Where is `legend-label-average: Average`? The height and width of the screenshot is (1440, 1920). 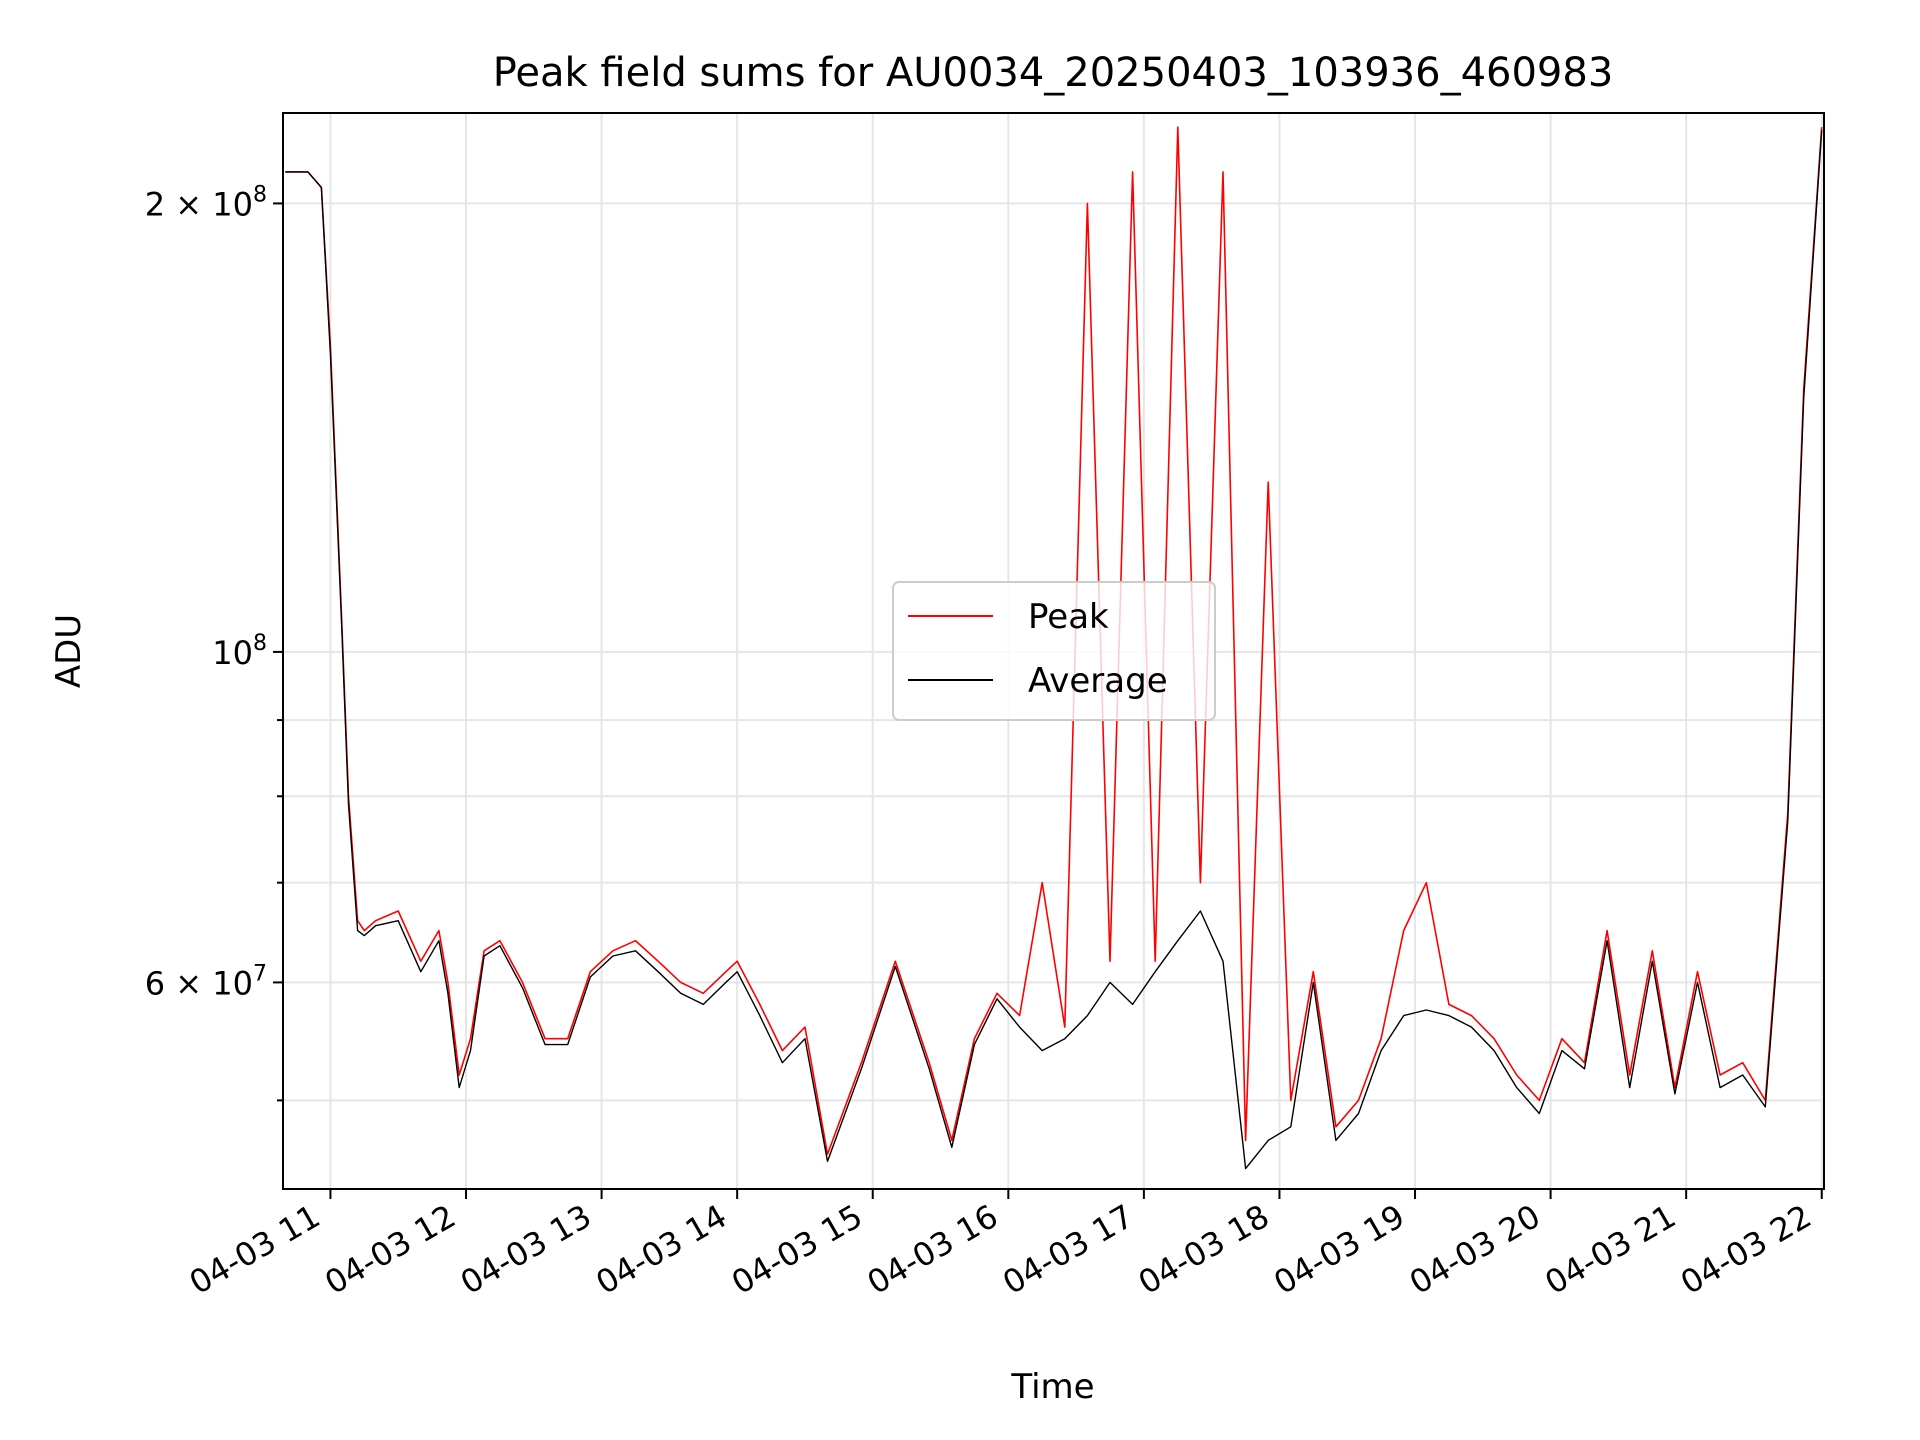 legend-label-average: Average is located at coordinates (1098, 681).